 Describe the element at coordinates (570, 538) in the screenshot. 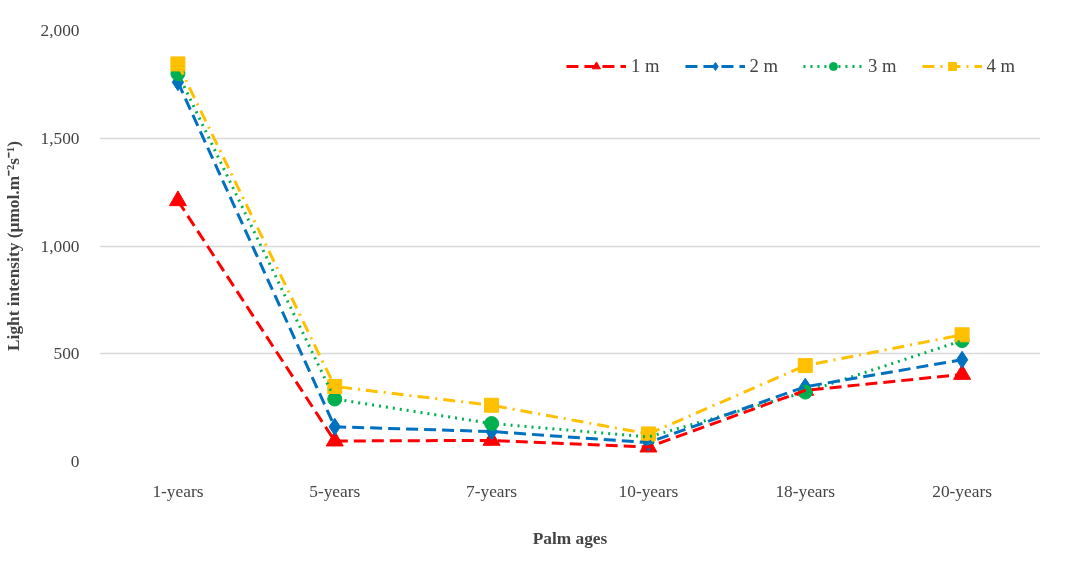

I see `x-axis-title: Palm ages` at that location.